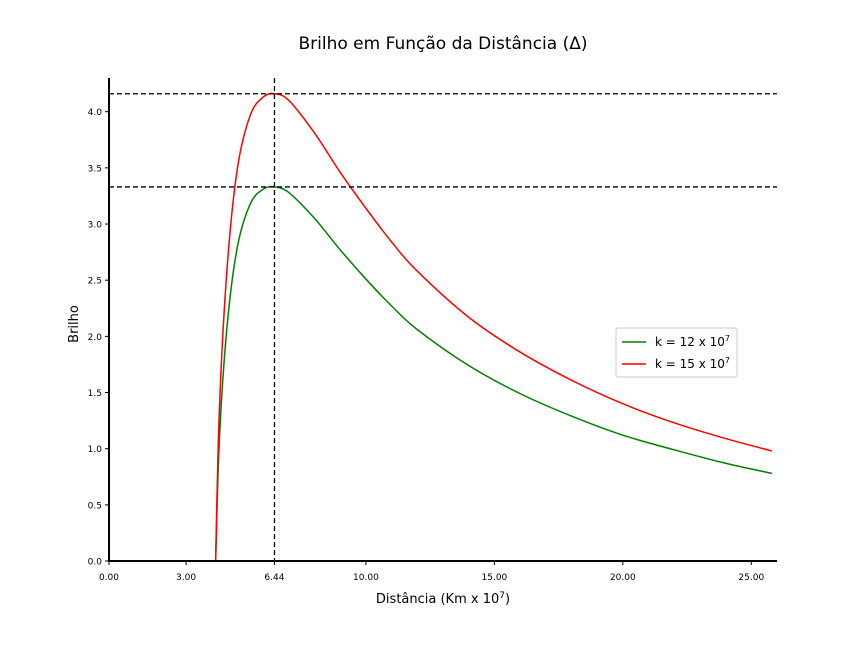 This screenshot has width=864, height=648. Describe the element at coordinates (495, 578) in the screenshot. I see `x-tick-label: 15.00` at that location.